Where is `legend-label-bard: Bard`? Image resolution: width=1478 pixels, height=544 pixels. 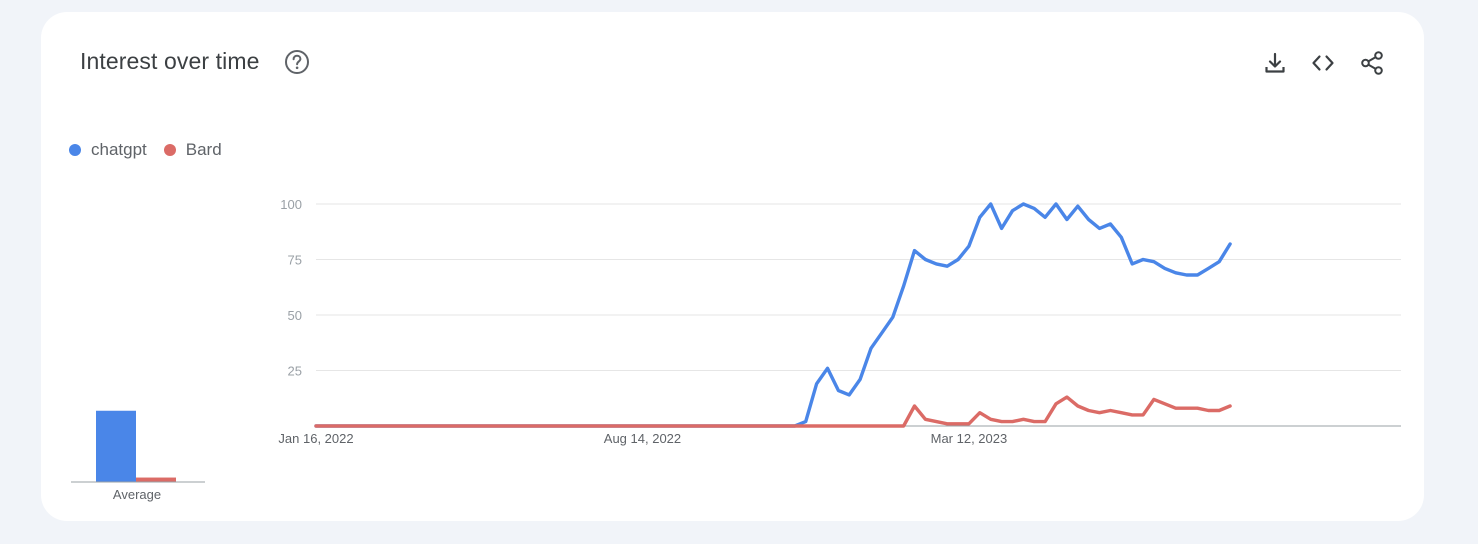 legend-label-bard: Bard is located at coordinates (203, 149).